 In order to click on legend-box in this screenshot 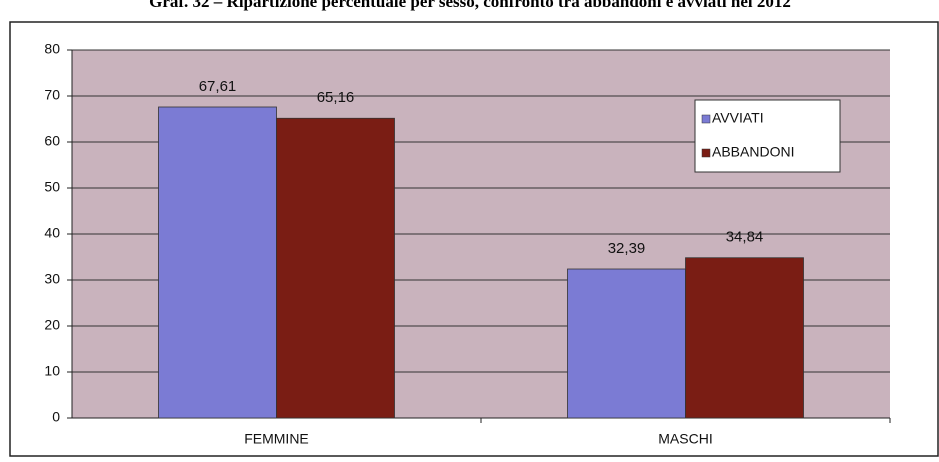, I will do `click(767, 136)`.